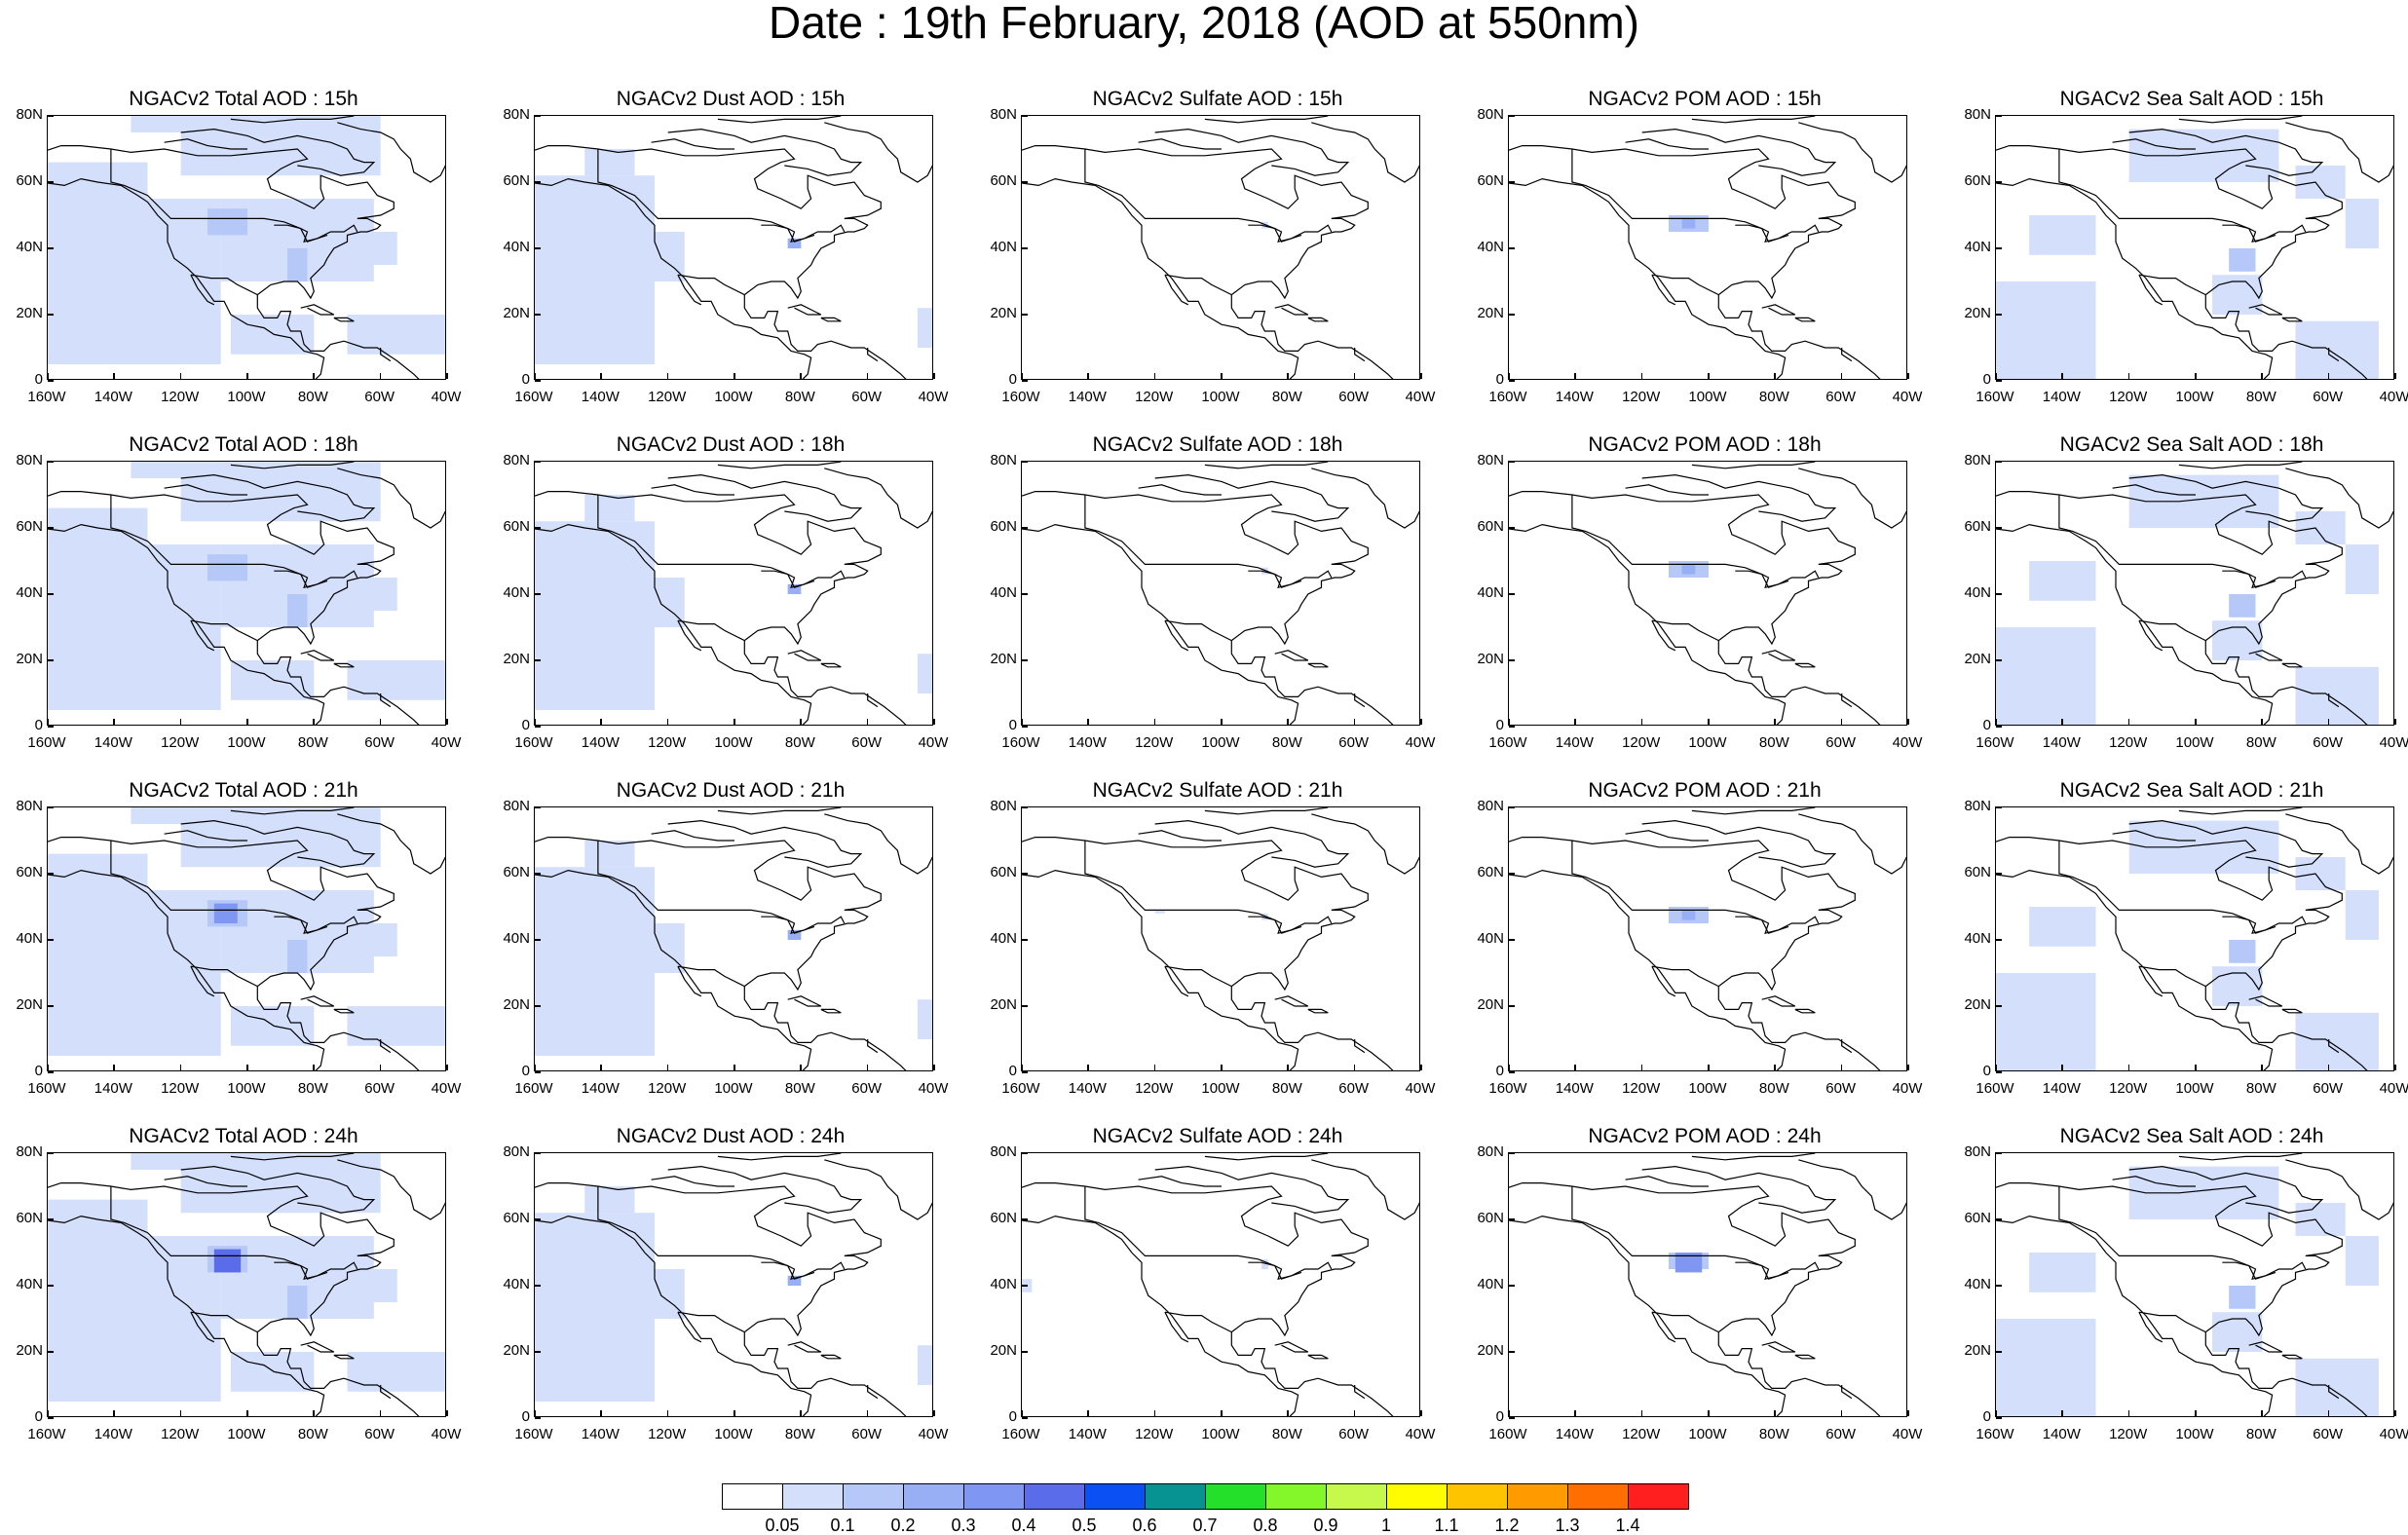 The height and width of the screenshot is (1535, 2408). Describe the element at coordinates (994, 1497) in the screenshot. I see `colorbar-swatch` at that location.